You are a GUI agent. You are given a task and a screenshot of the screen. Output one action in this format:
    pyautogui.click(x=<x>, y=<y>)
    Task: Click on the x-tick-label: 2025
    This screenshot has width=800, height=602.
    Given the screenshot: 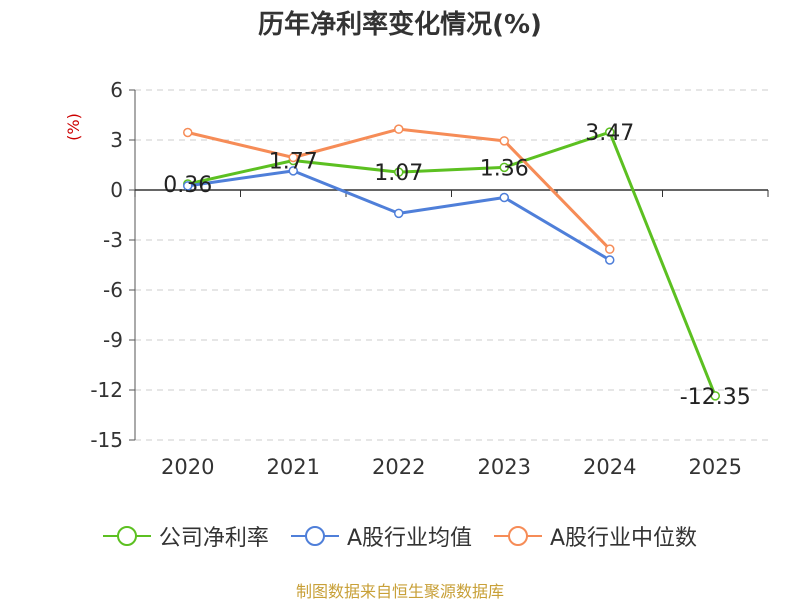 What is the action you would take?
    pyautogui.click(x=715, y=467)
    